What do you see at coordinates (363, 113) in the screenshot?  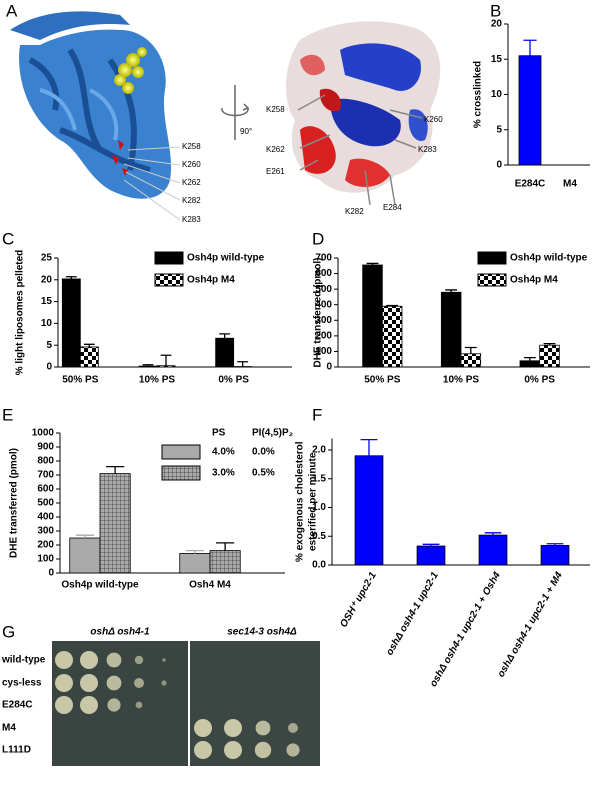 I see `surface-structure` at bounding box center [363, 113].